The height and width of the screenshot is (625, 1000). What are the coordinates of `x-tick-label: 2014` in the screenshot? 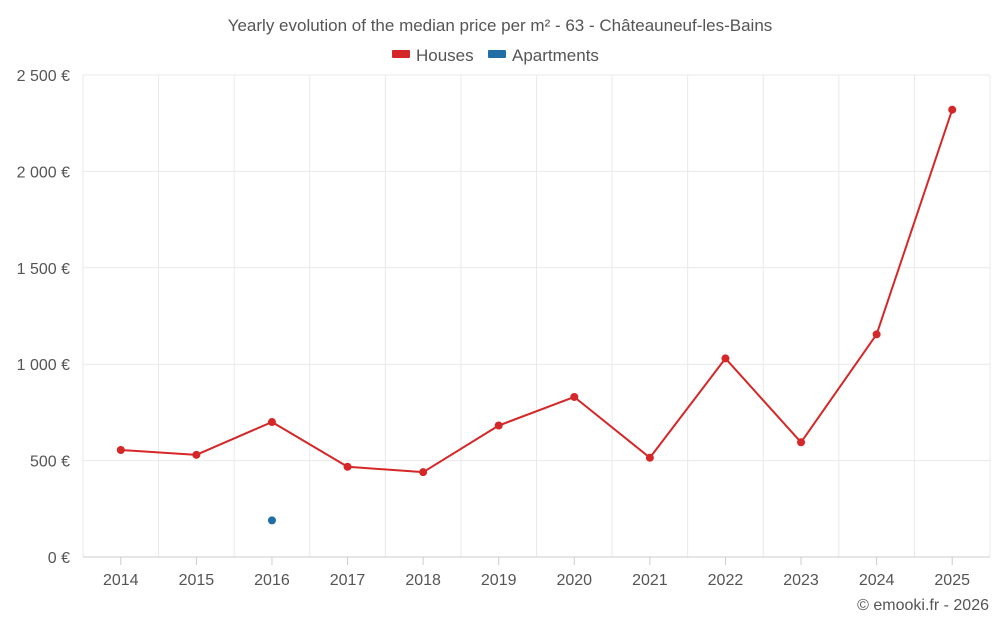 It's located at (121, 580).